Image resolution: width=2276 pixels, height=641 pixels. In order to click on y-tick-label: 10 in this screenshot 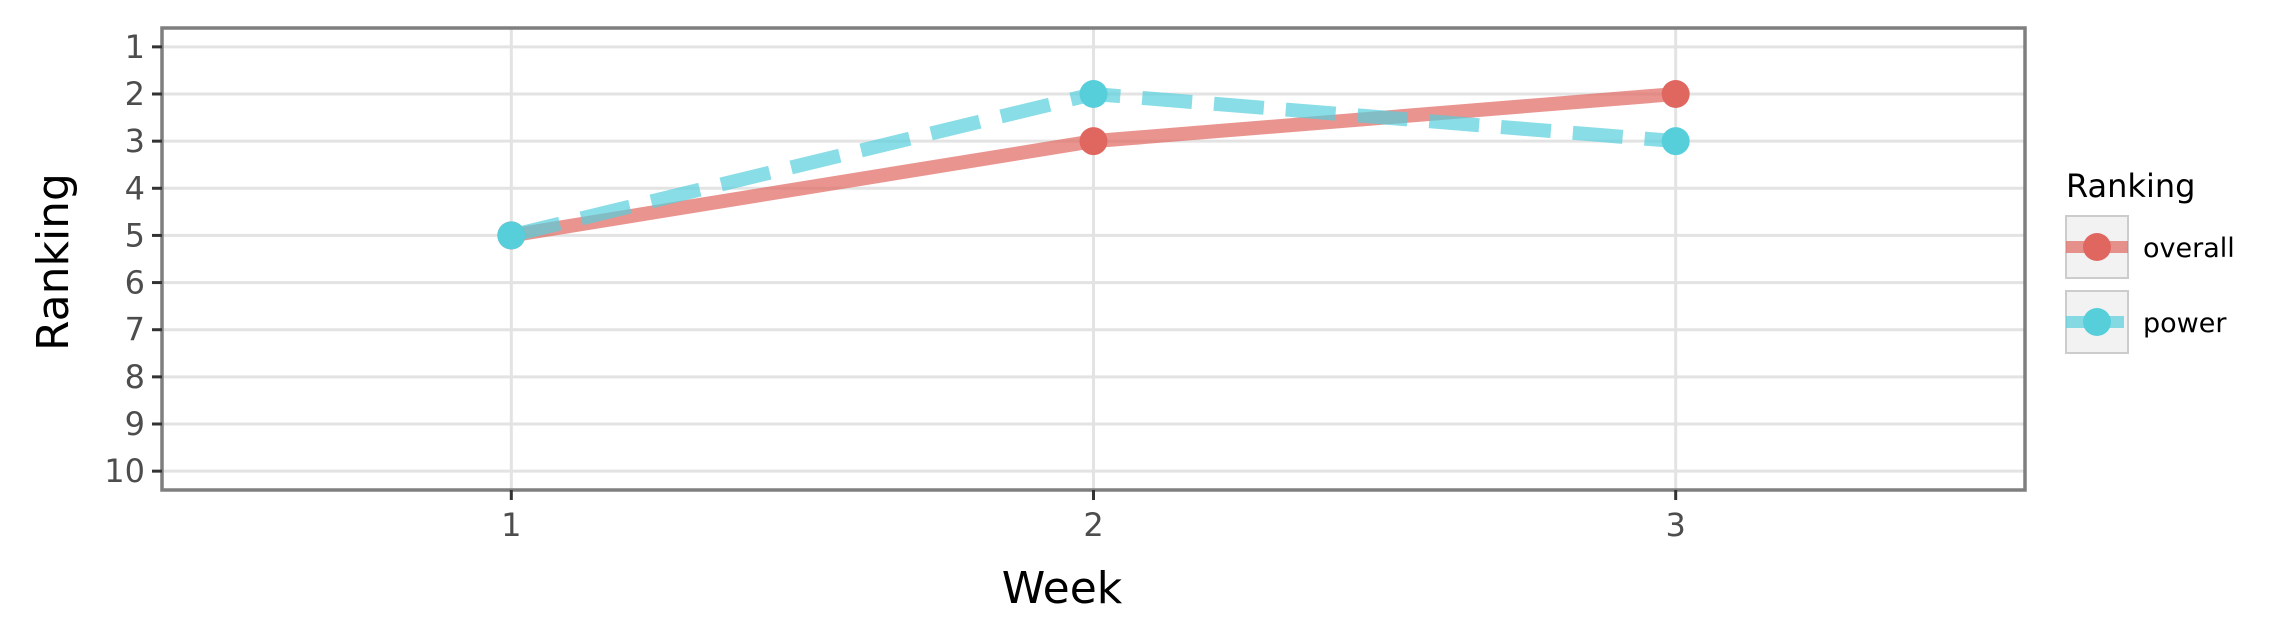, I will do `click(124, 471)`.